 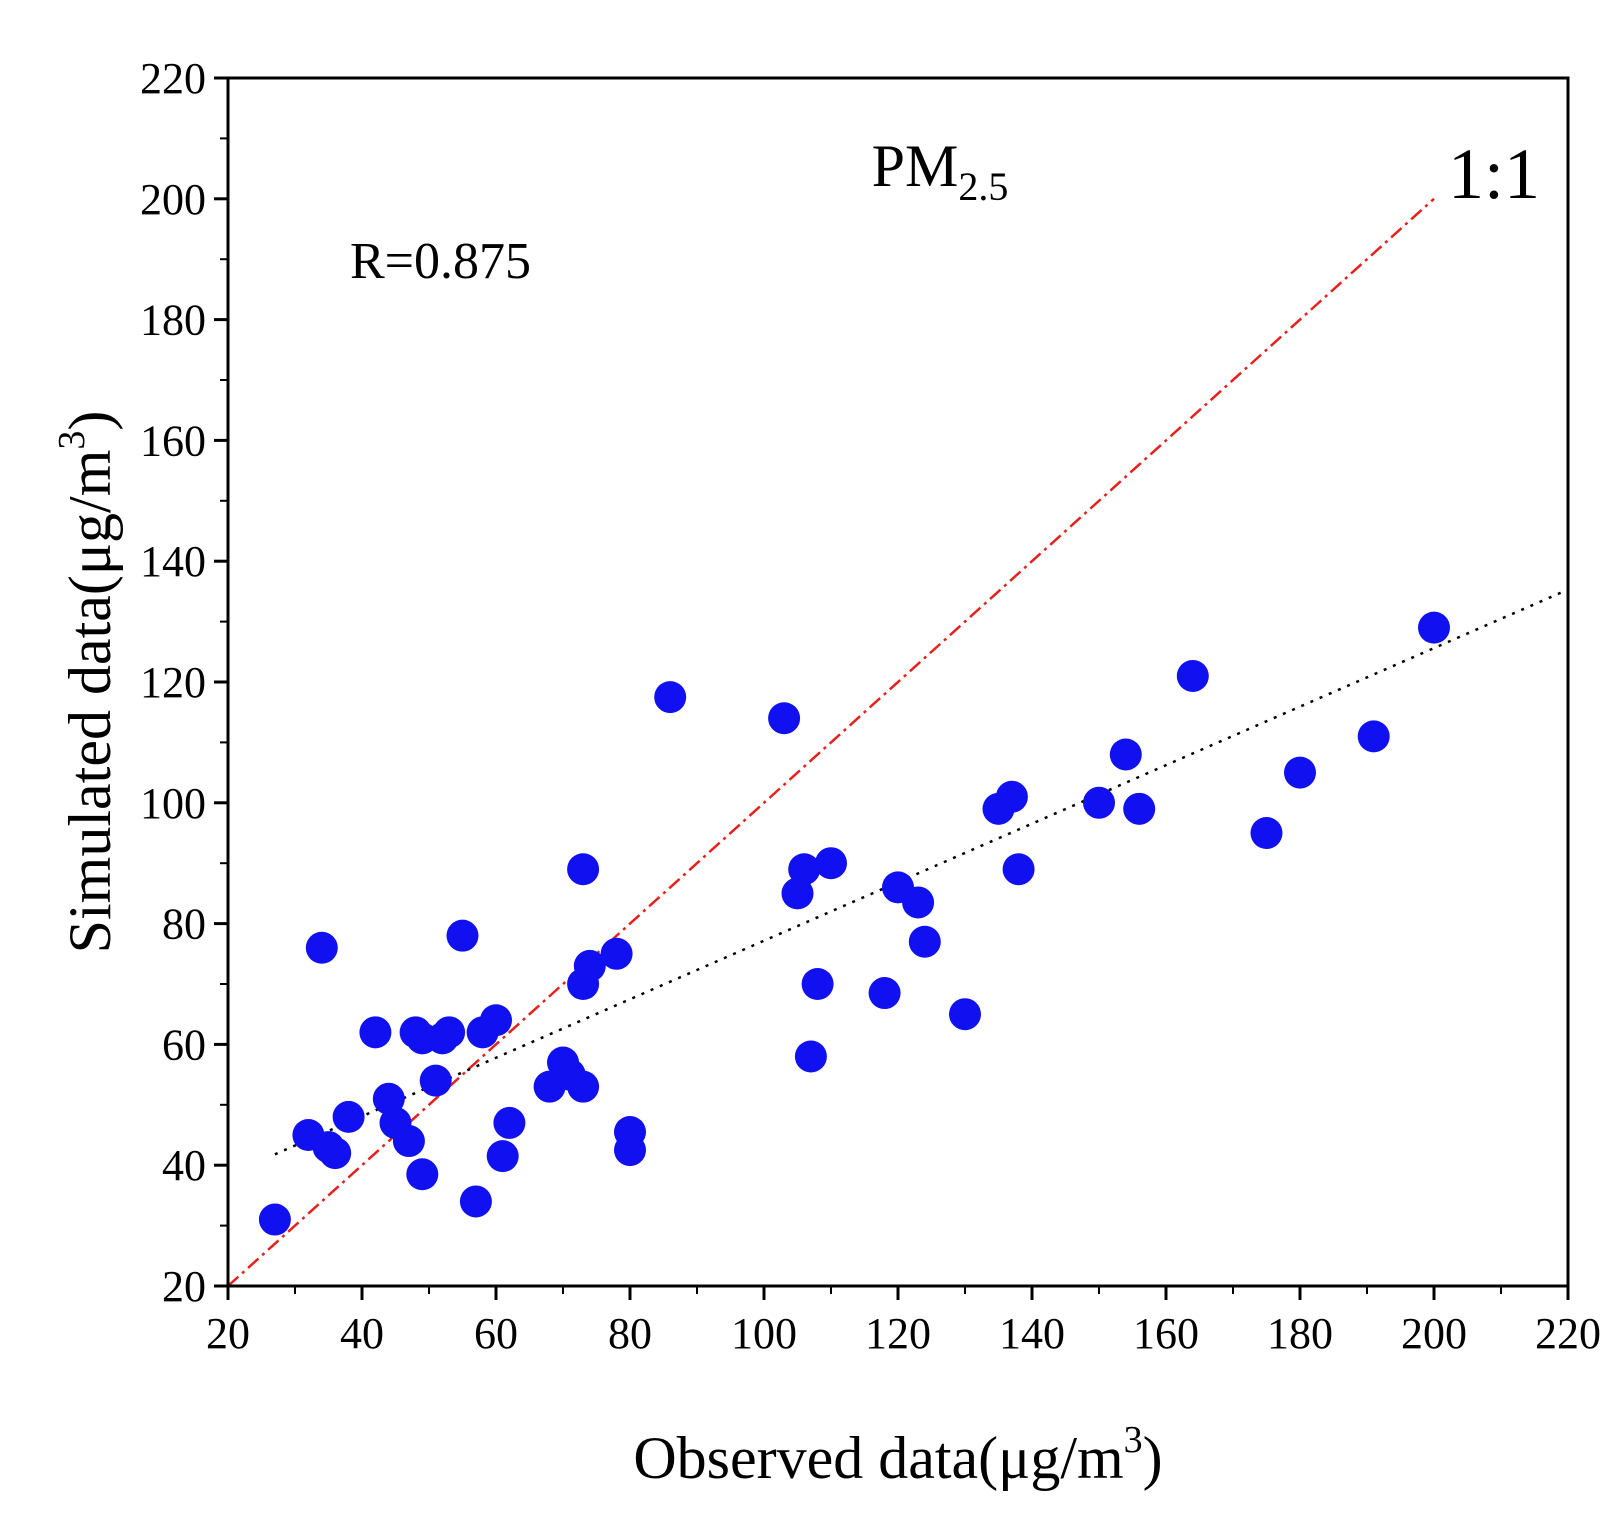 What do you see at coordinates (915, 166) in the screenshot?
I see `chart-title-main: PM` at bounding box center [915, 166].